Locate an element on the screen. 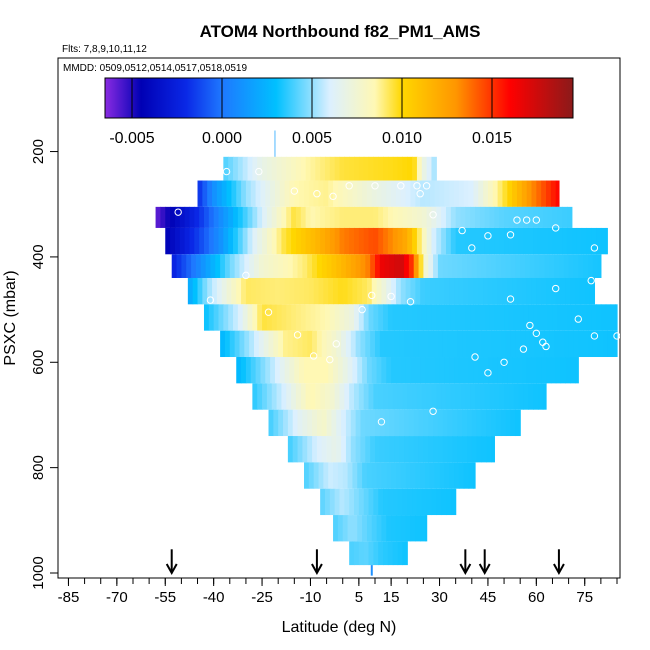 Image resolution: width=650 pixels, height=650 pixels. colorbar-tick-label: 0.000 is located at coordinates (222, 138).